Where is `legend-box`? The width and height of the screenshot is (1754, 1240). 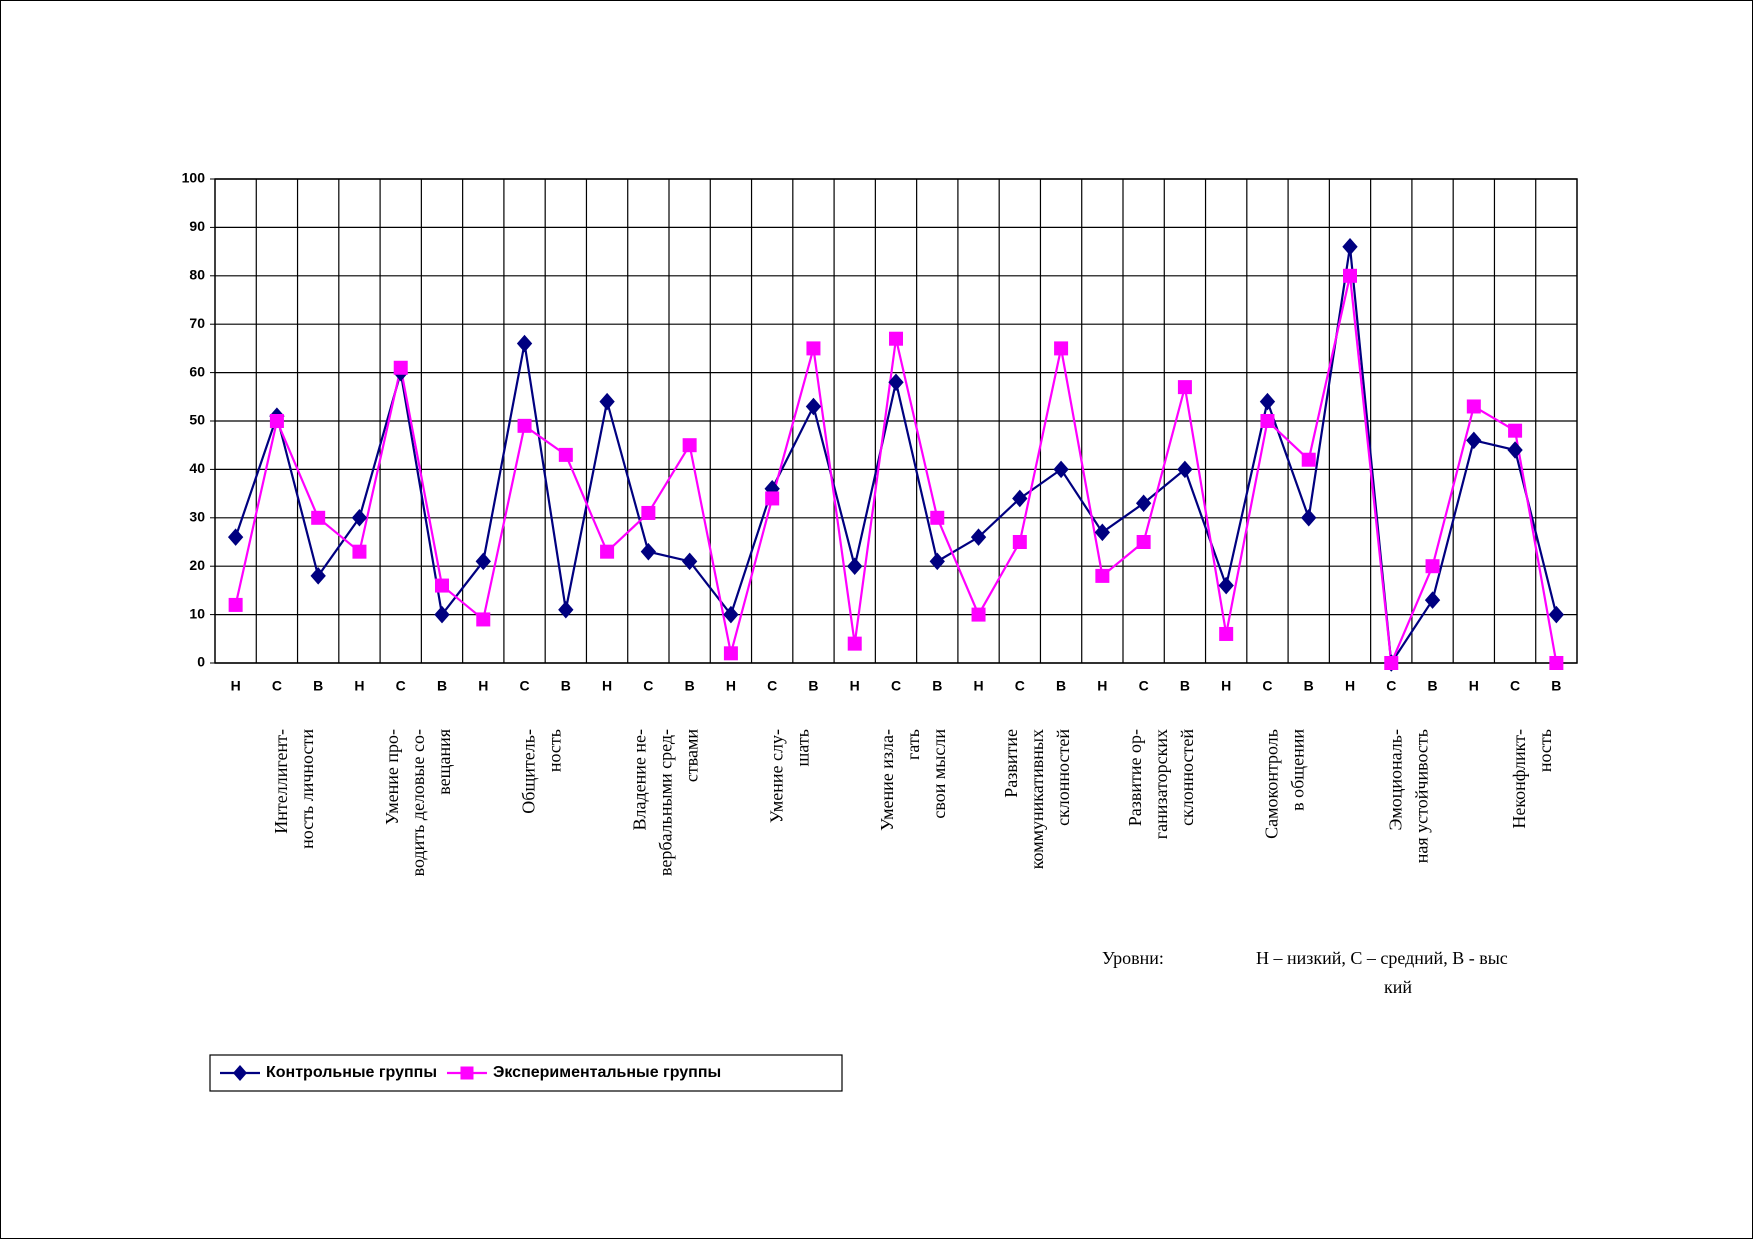
legend-box is located at coordinates (526, 1073).